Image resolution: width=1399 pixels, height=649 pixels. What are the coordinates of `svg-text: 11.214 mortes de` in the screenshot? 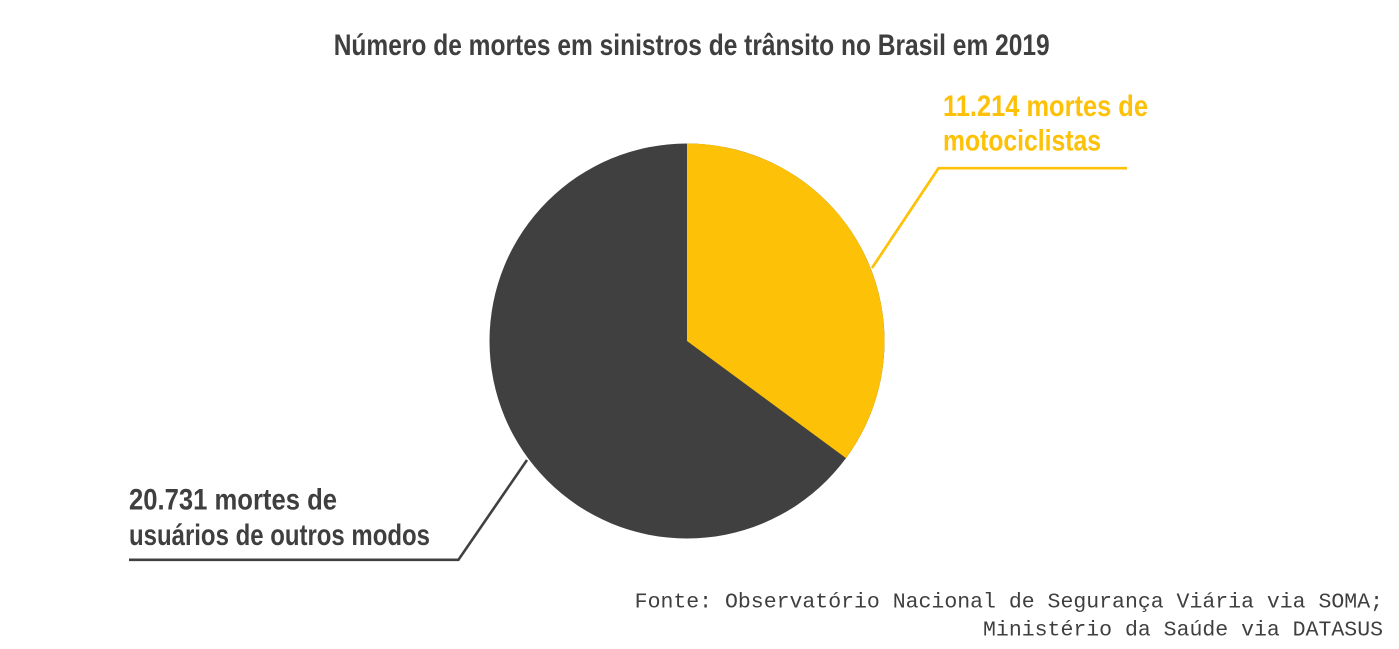 It's located at (1045, 106).